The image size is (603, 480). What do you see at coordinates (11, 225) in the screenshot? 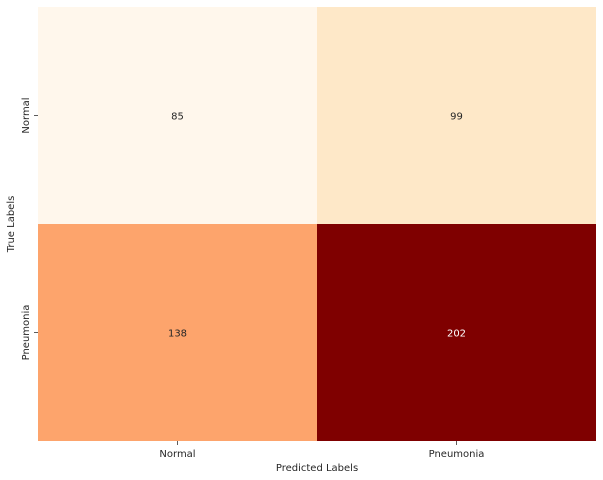
I see `y-axis-label: True Labels` at bounding box center [11, 225].